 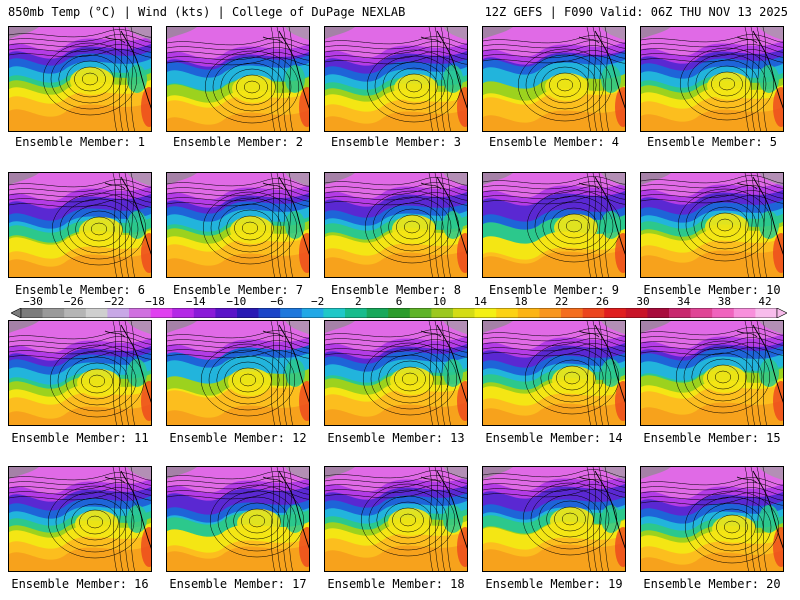 I want to click on ensemble-member-label: Ensemble Member: 18, so click(x=396, y=584).